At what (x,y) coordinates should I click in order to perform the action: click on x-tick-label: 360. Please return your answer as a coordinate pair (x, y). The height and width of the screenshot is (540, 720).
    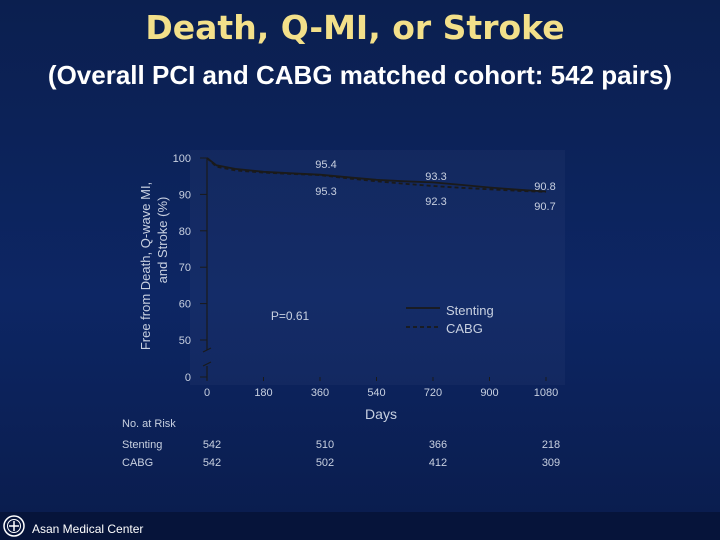
    Looking at the image, I should click on (320, 393).